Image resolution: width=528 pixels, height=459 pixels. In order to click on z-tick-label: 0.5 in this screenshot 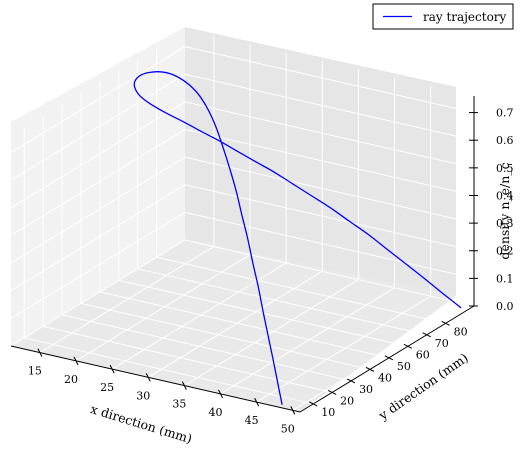, I will do `click(505, 168)`.